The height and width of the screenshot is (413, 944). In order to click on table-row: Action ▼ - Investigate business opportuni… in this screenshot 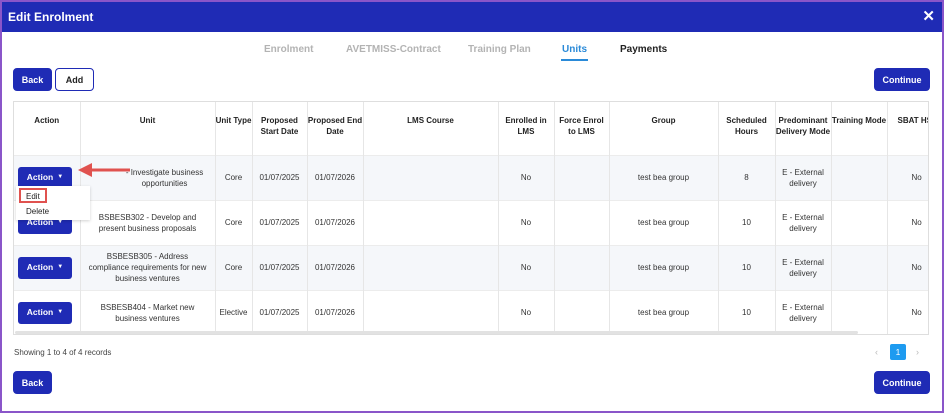, I will do `click(471, 177)`.